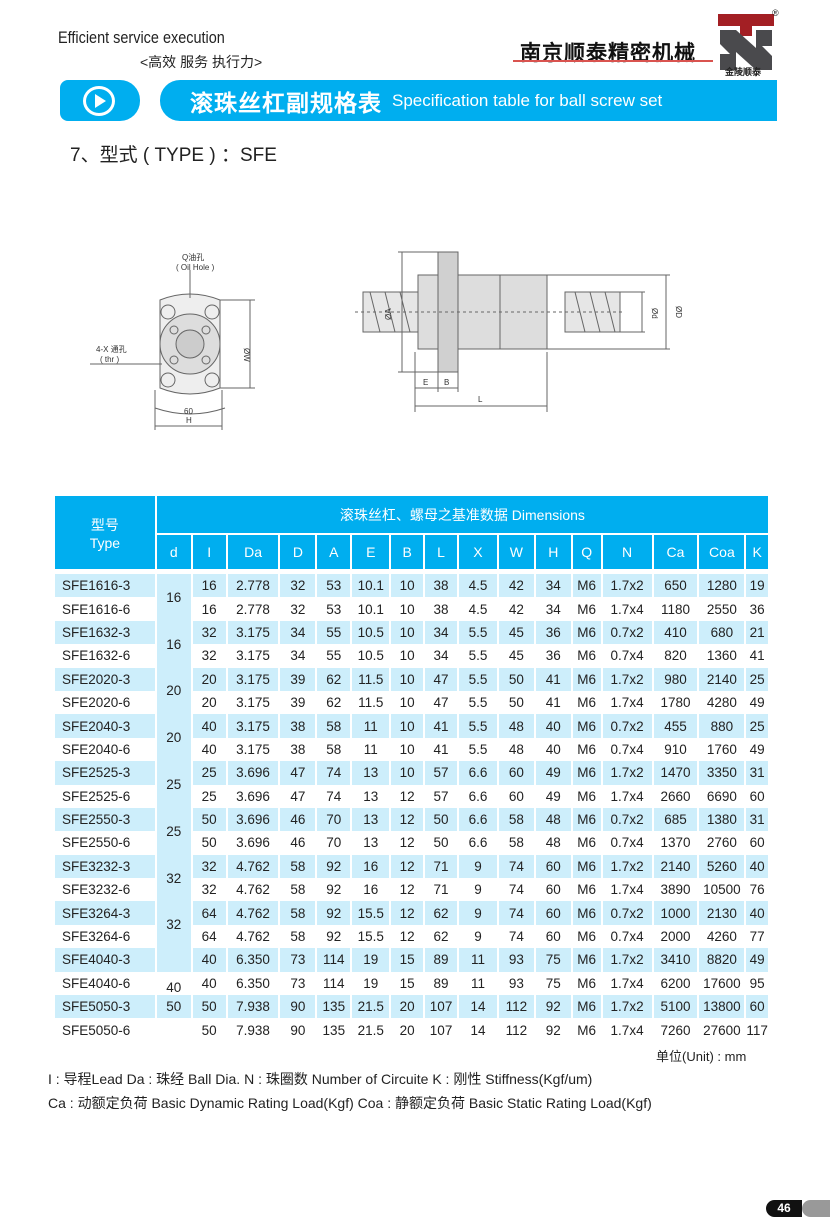 The image size is (830, 1217). What do you see at coordinates (758, 890) in the screenshot?
I see `cell-k: 76` at bounding box center [758, 890].